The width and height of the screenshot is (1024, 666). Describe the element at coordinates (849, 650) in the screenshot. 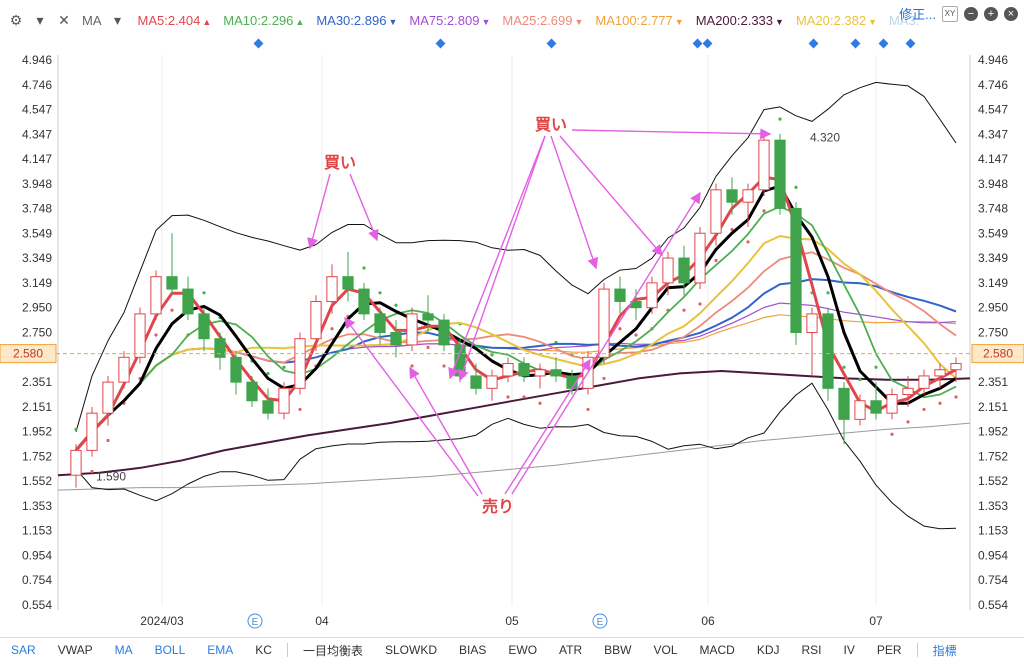

I see `indicator-tab: IV` at that location.